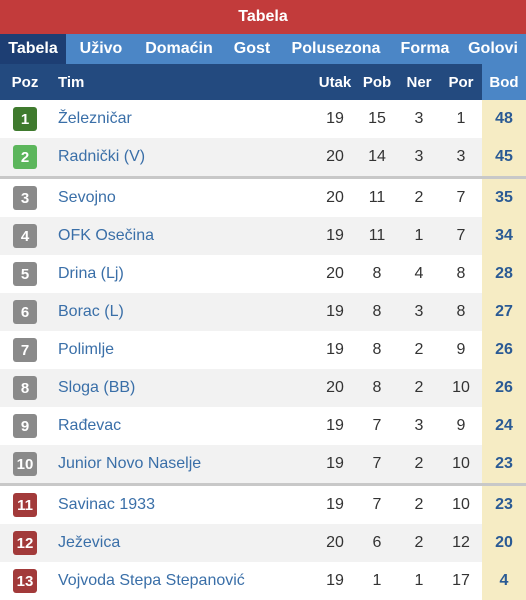 This screenshot has width=526, height=600. I want to click on header-ner: Ner, so click(419, 82).